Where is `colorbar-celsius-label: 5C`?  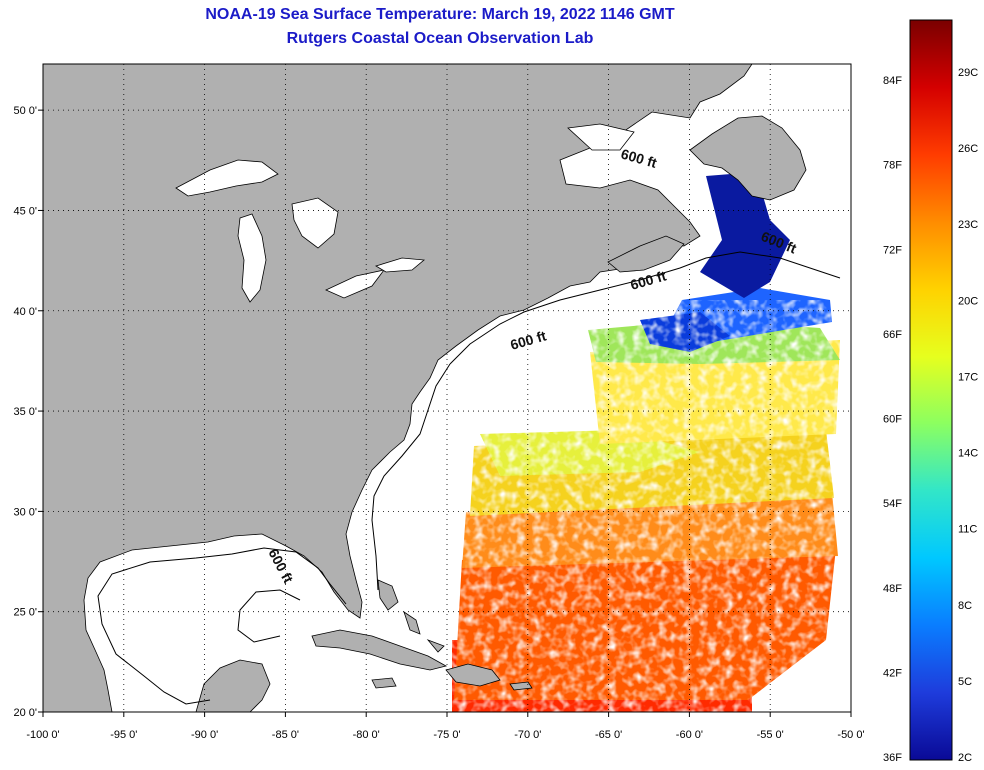
colorbar-celsius-label: 5C is located at coordinates (965, 682).